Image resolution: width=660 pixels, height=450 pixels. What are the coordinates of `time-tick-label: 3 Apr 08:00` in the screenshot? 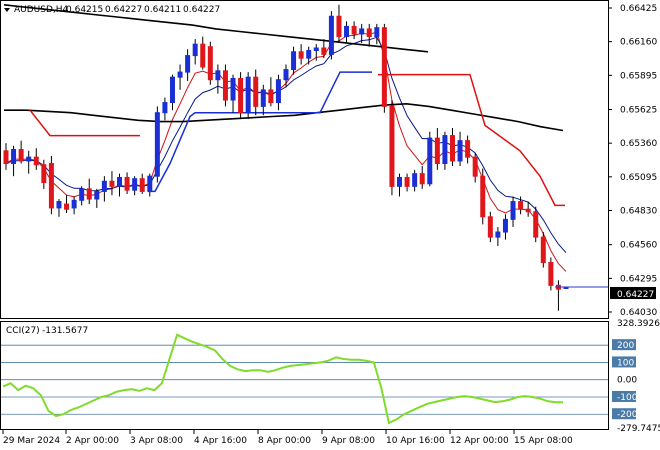 It's located at (156, 441).